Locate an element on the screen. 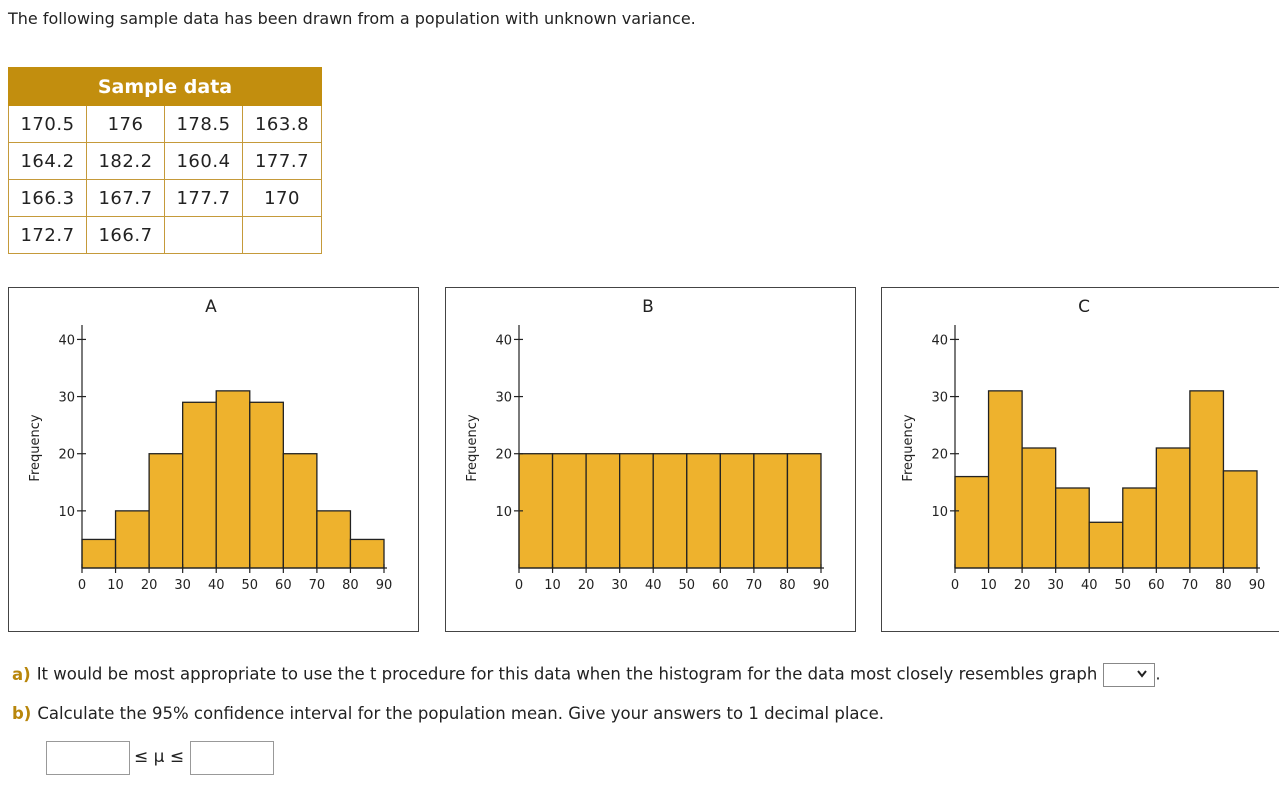 The width and height of the screenshot is (1279, 787). table-cell is located at coordinates (203, 235).